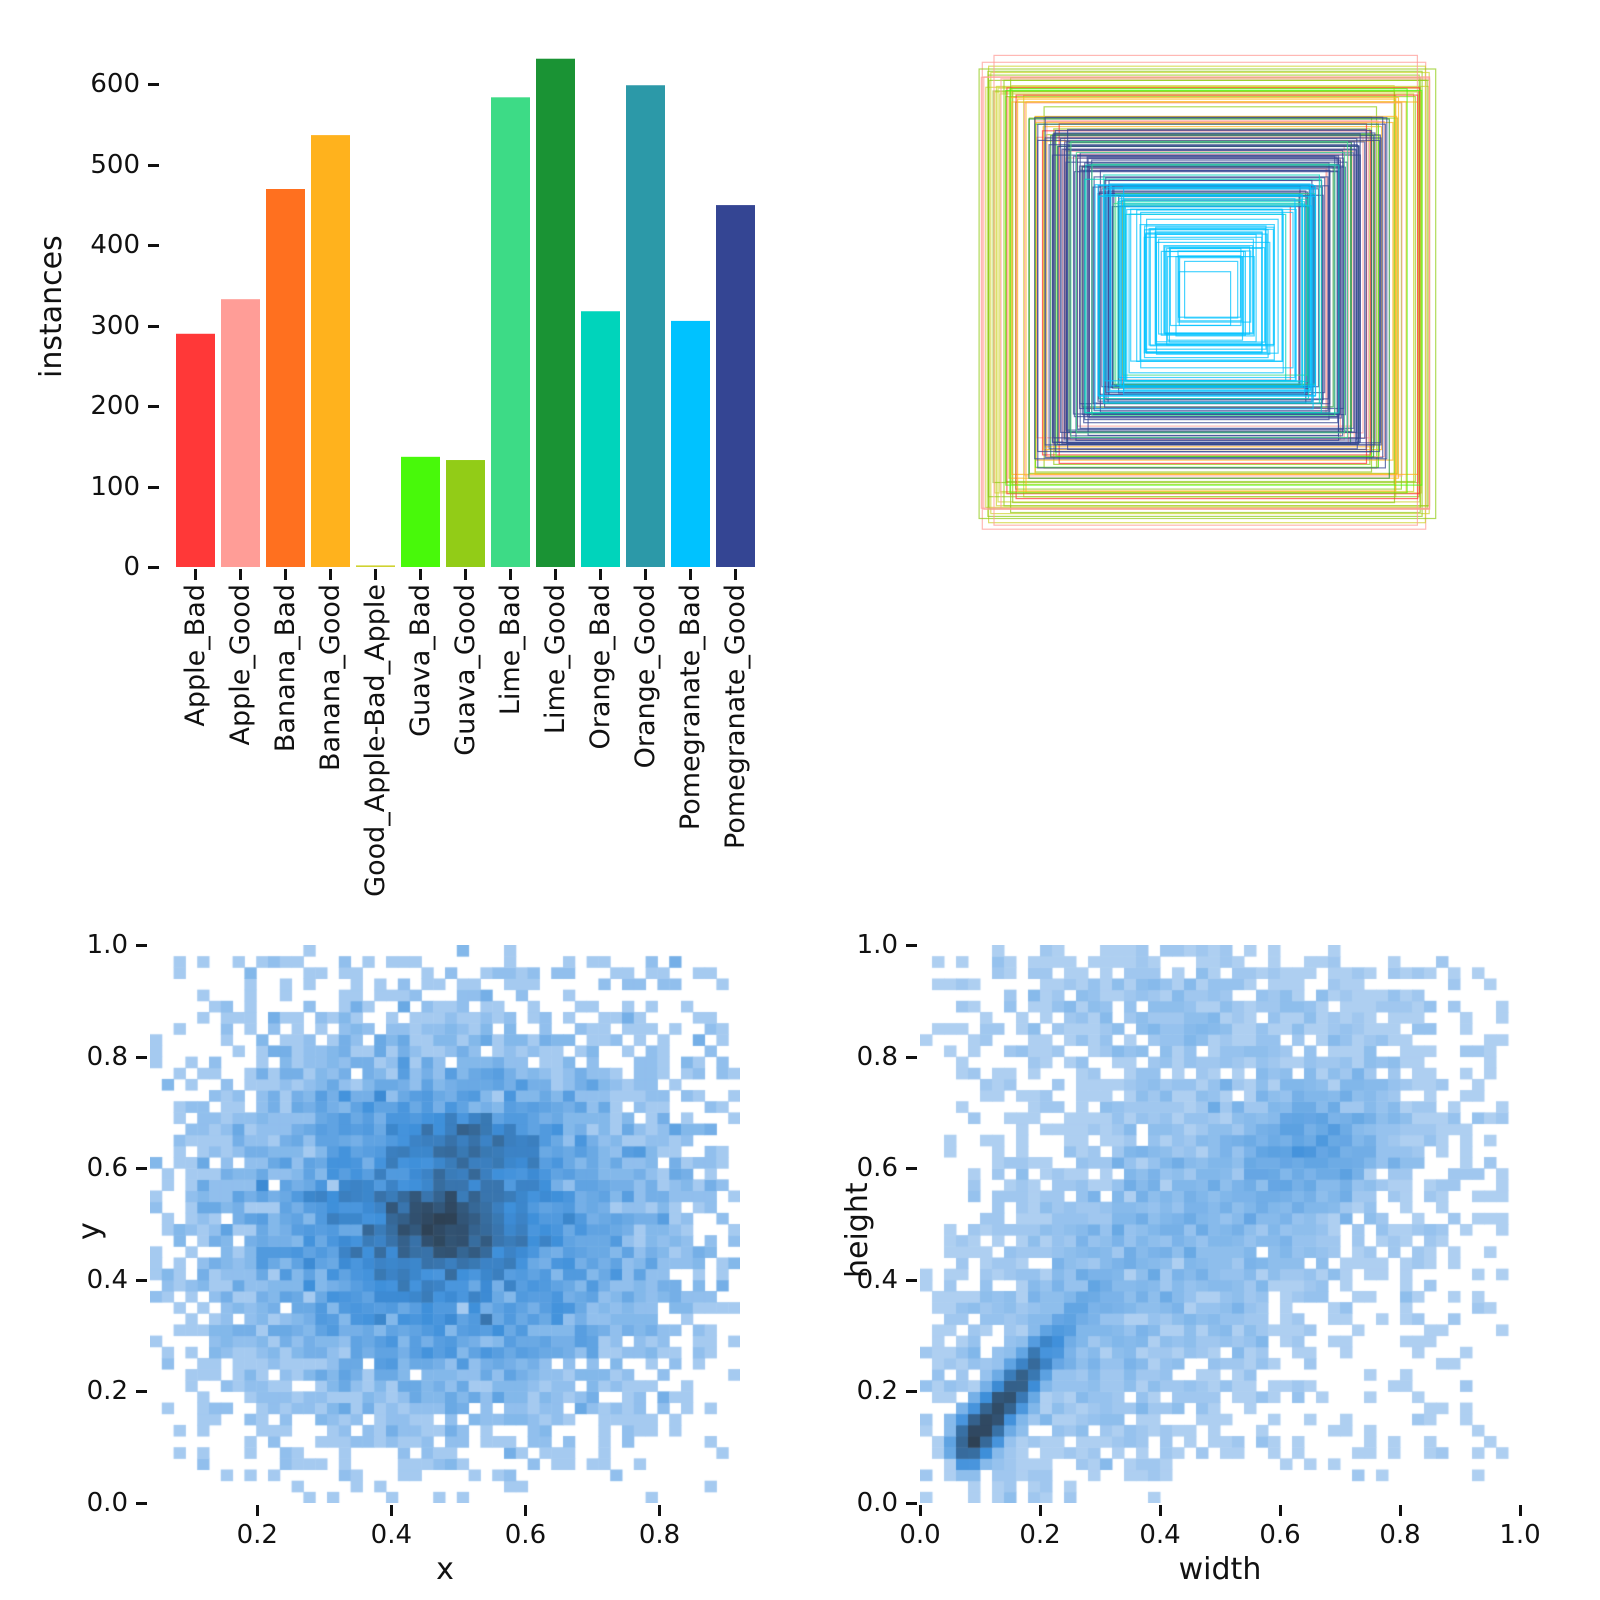 The image size is (1600, 1600). Describe the element at coordinates (1220, 1224) in the screenshot. I see `width-height-heatmap-canvas` at that location.